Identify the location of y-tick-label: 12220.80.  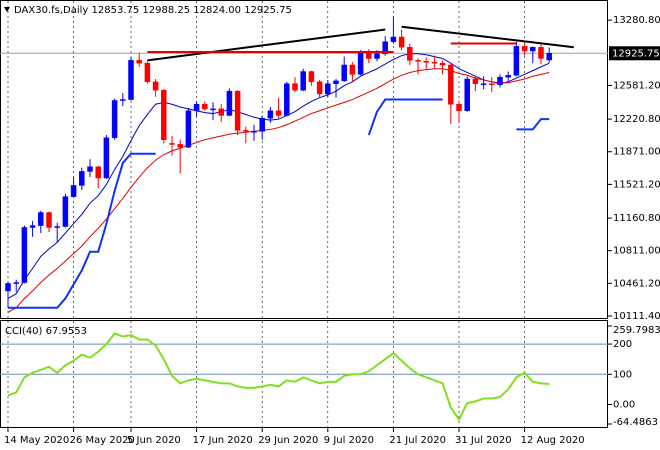
(636, 119).